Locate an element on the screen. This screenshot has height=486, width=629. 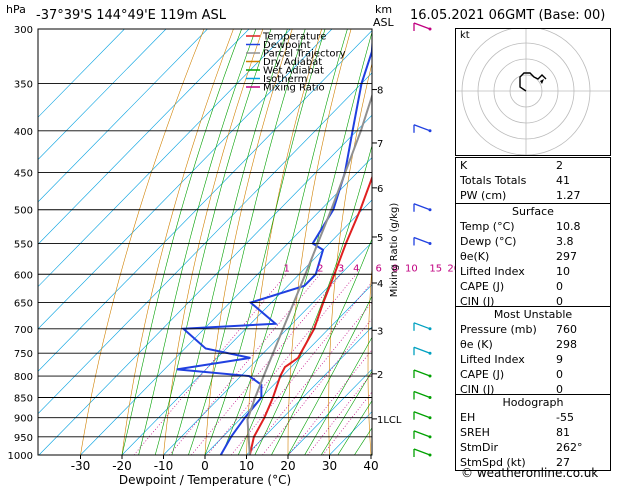
mu-row: Lifted Index 9 is located at coordinates (511, 359).